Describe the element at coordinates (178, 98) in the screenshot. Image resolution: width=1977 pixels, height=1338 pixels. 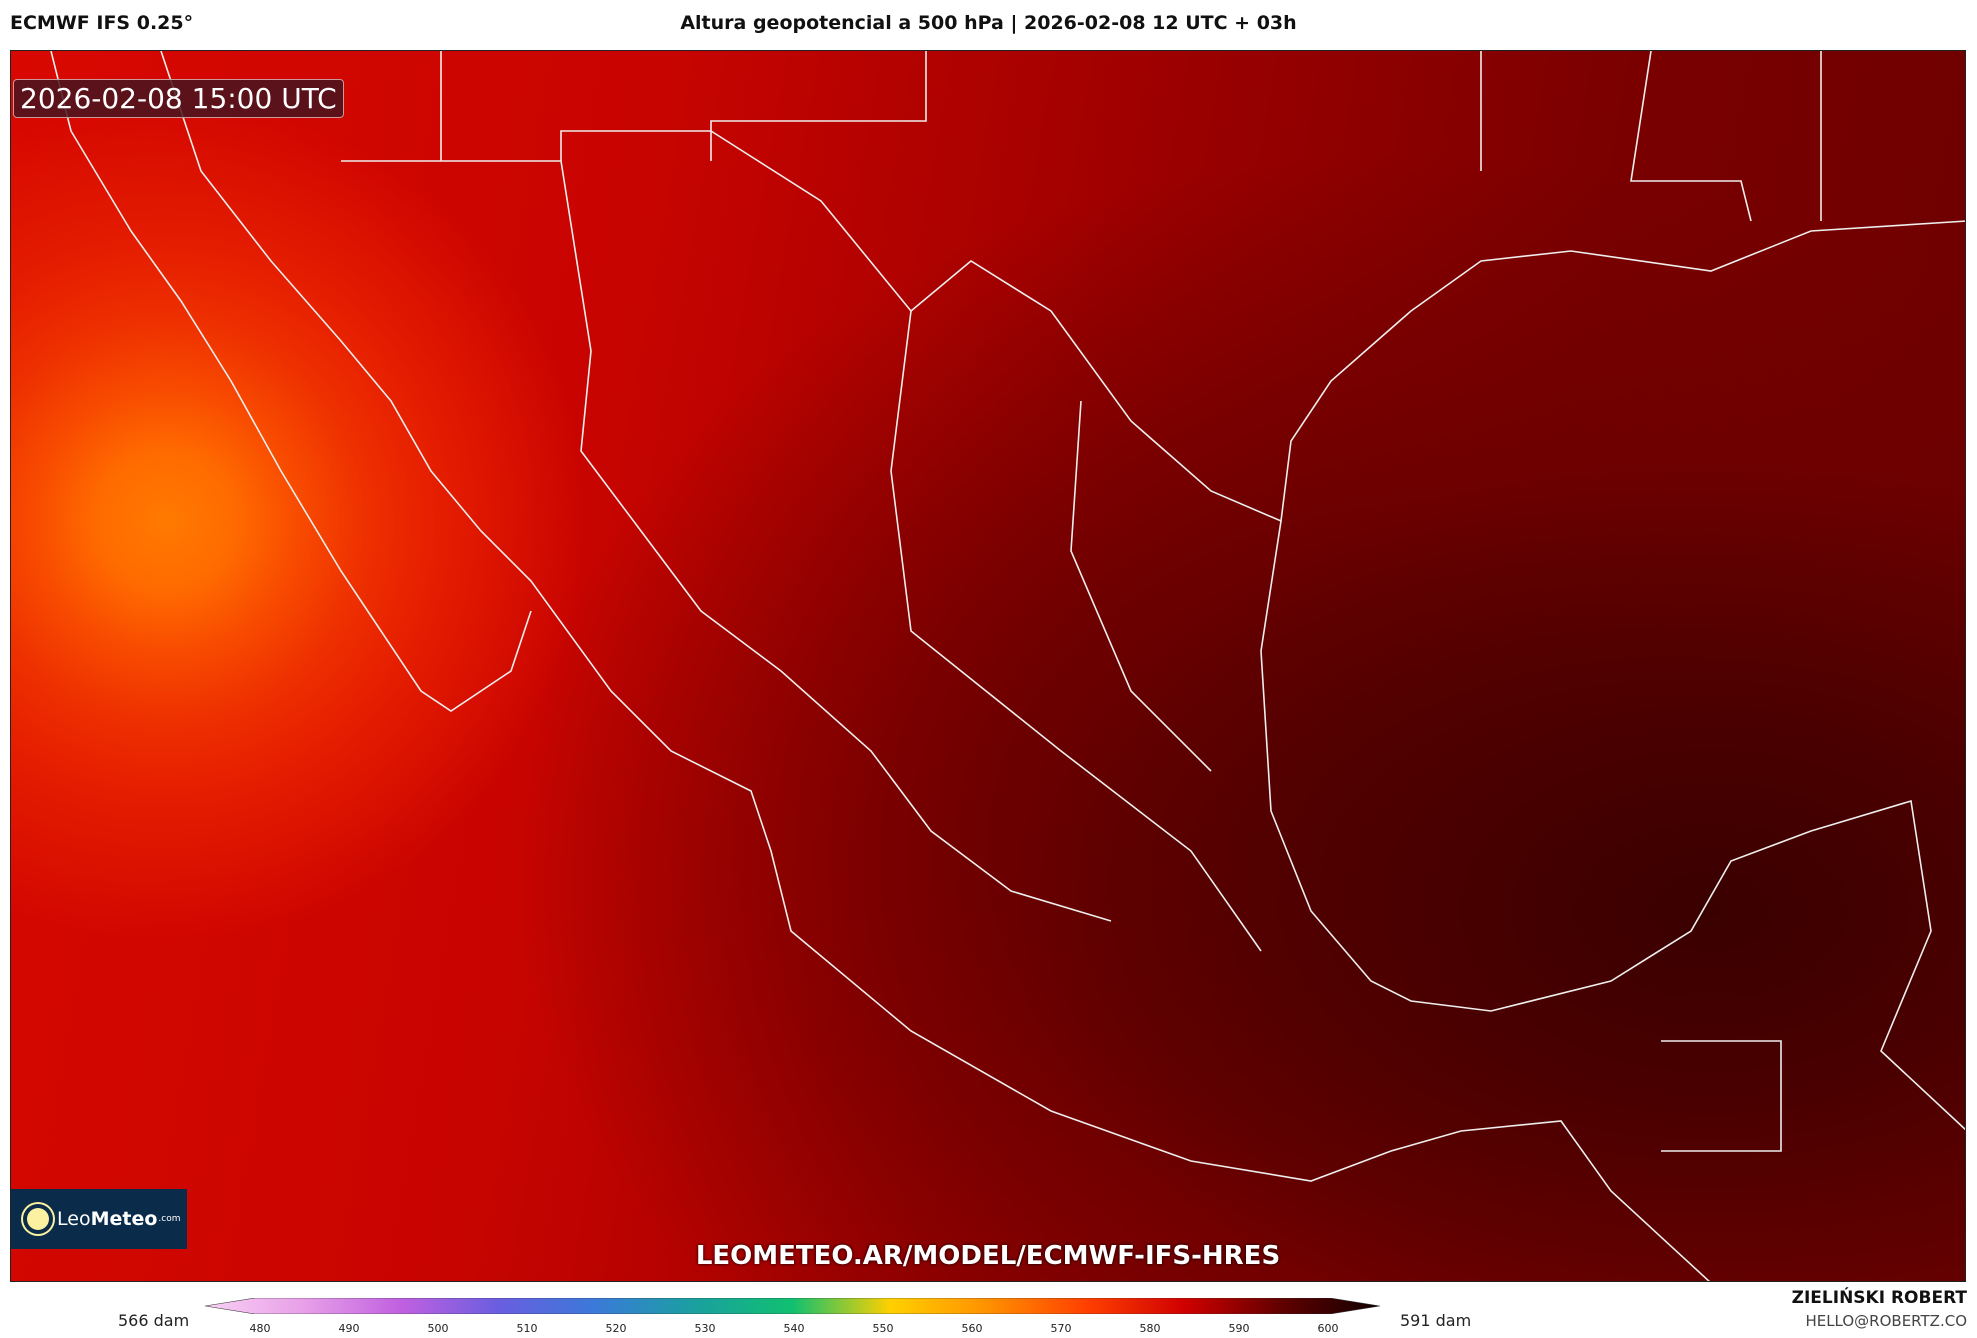
I see `valid-time-label: 2026-02-08 15:00 UTC` at that location.